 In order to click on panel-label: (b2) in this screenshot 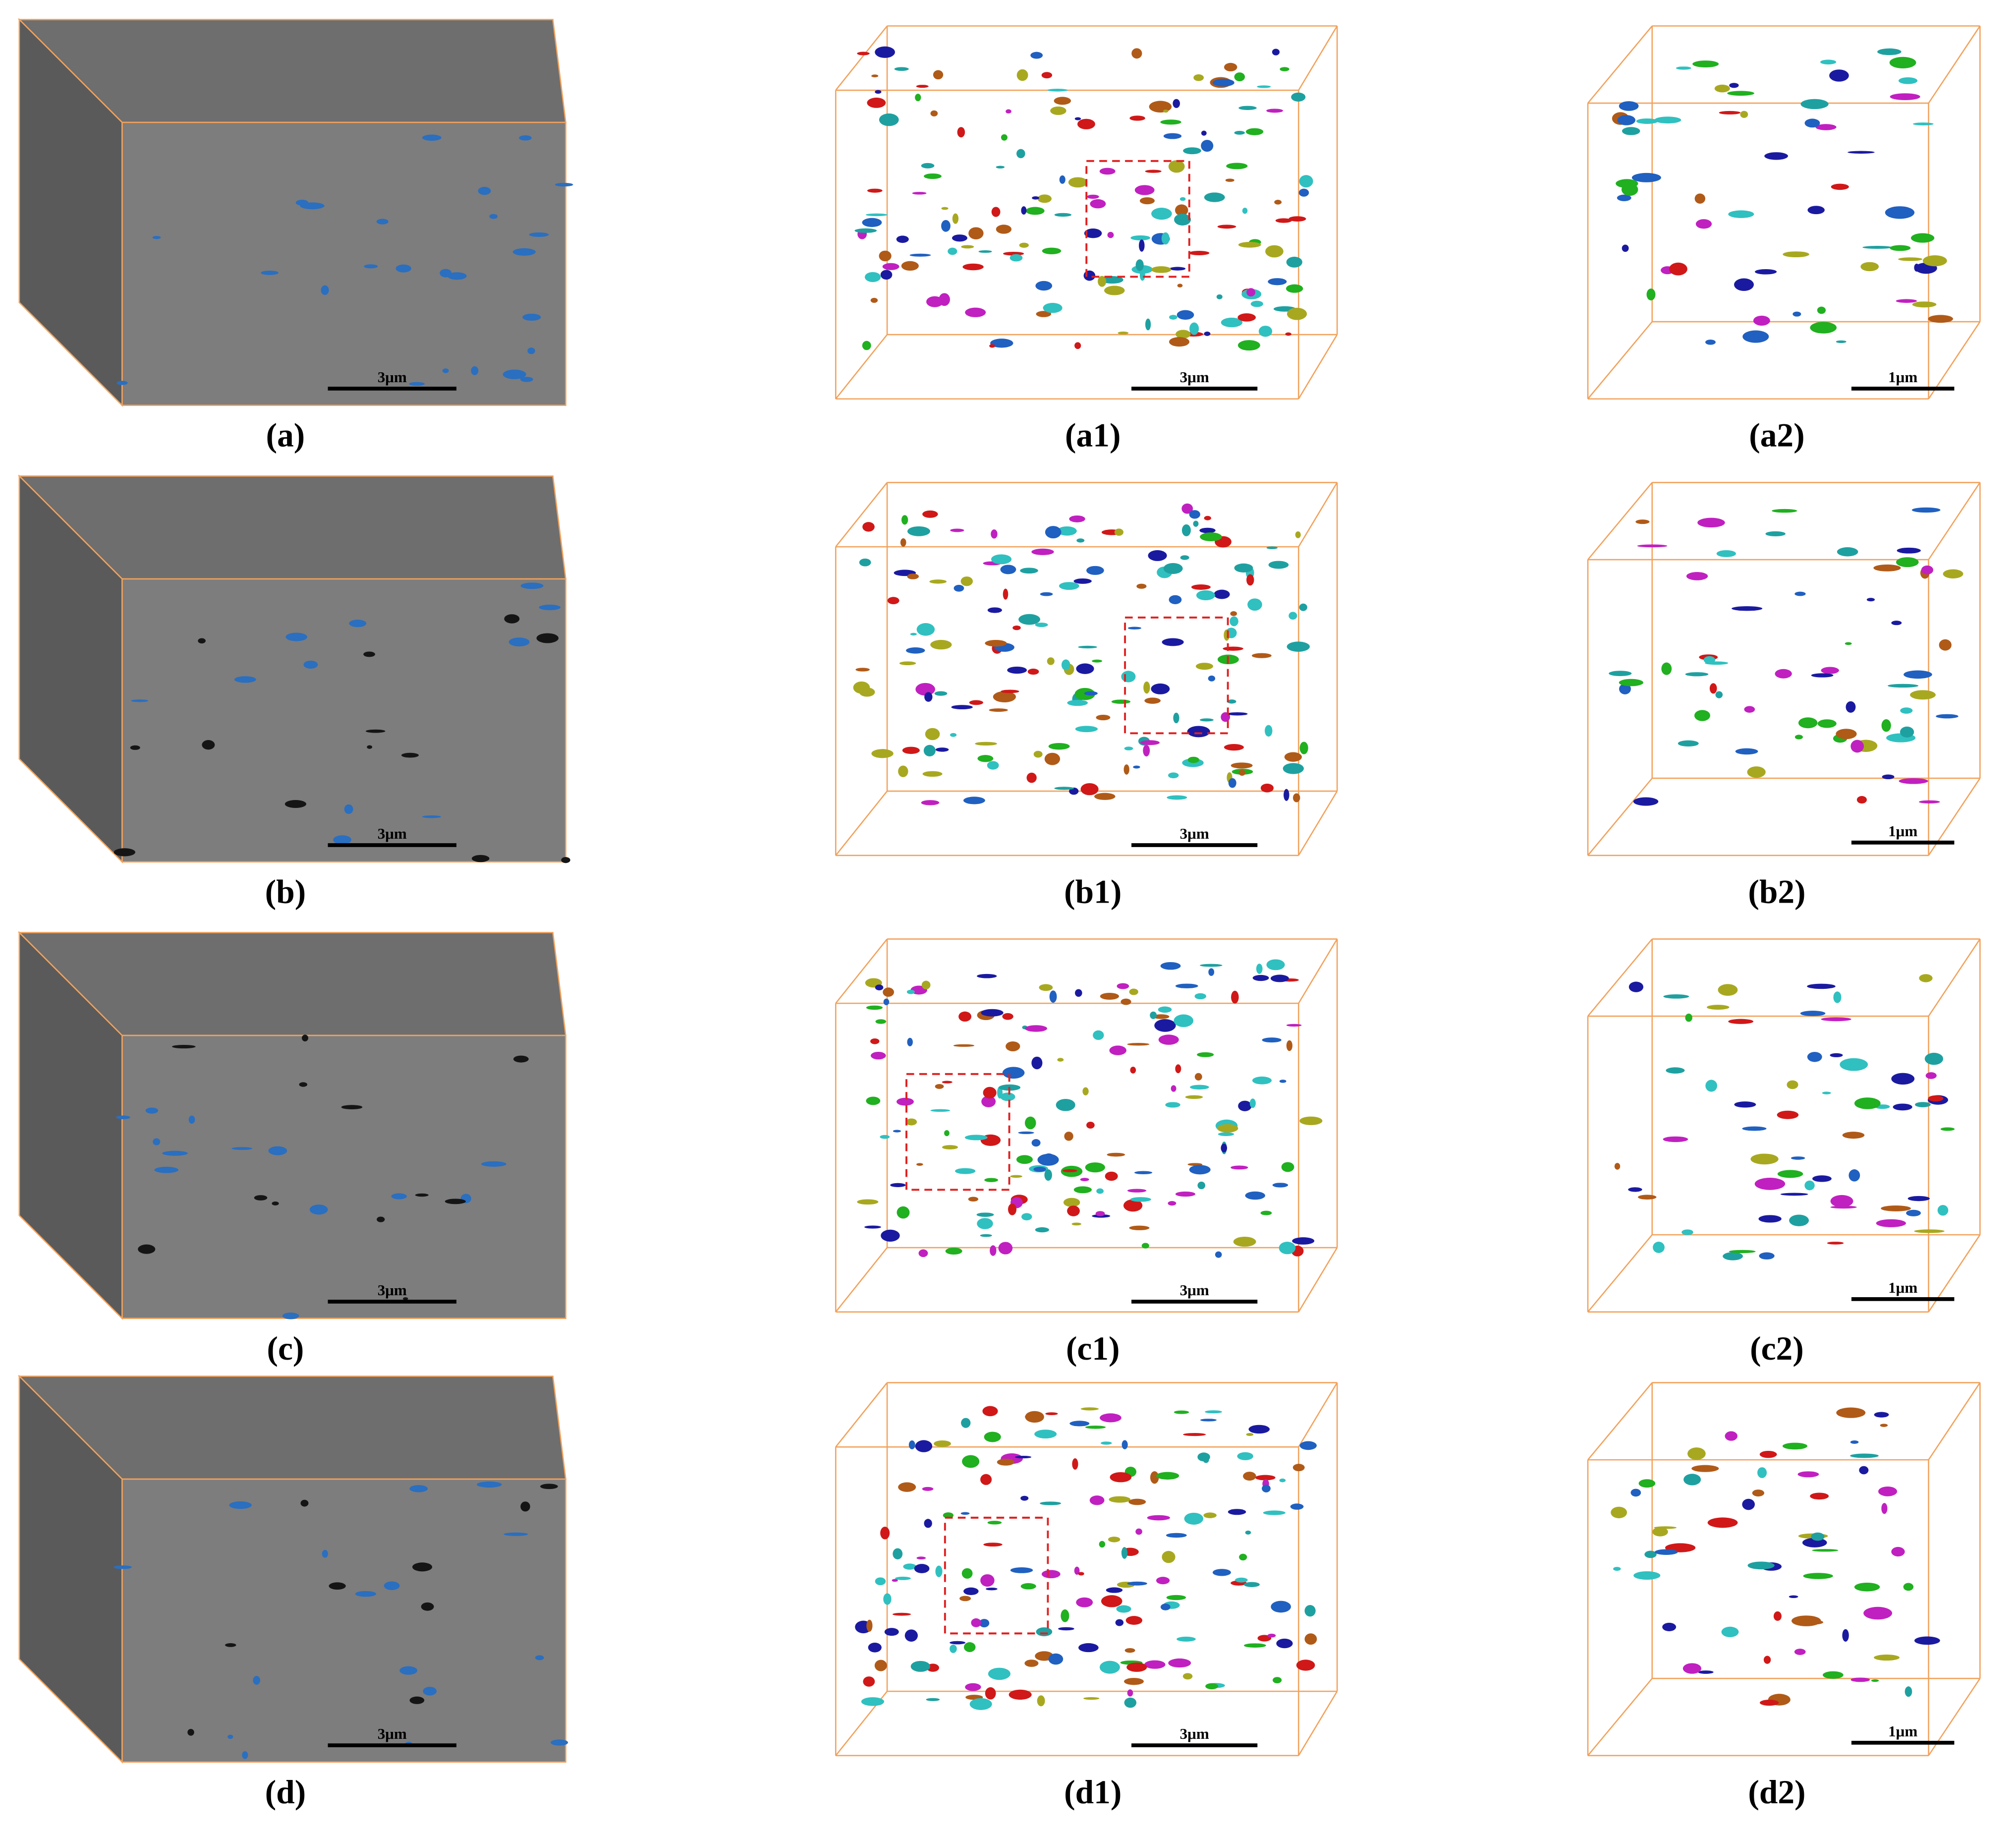, I will do `click(1776, 892)`.